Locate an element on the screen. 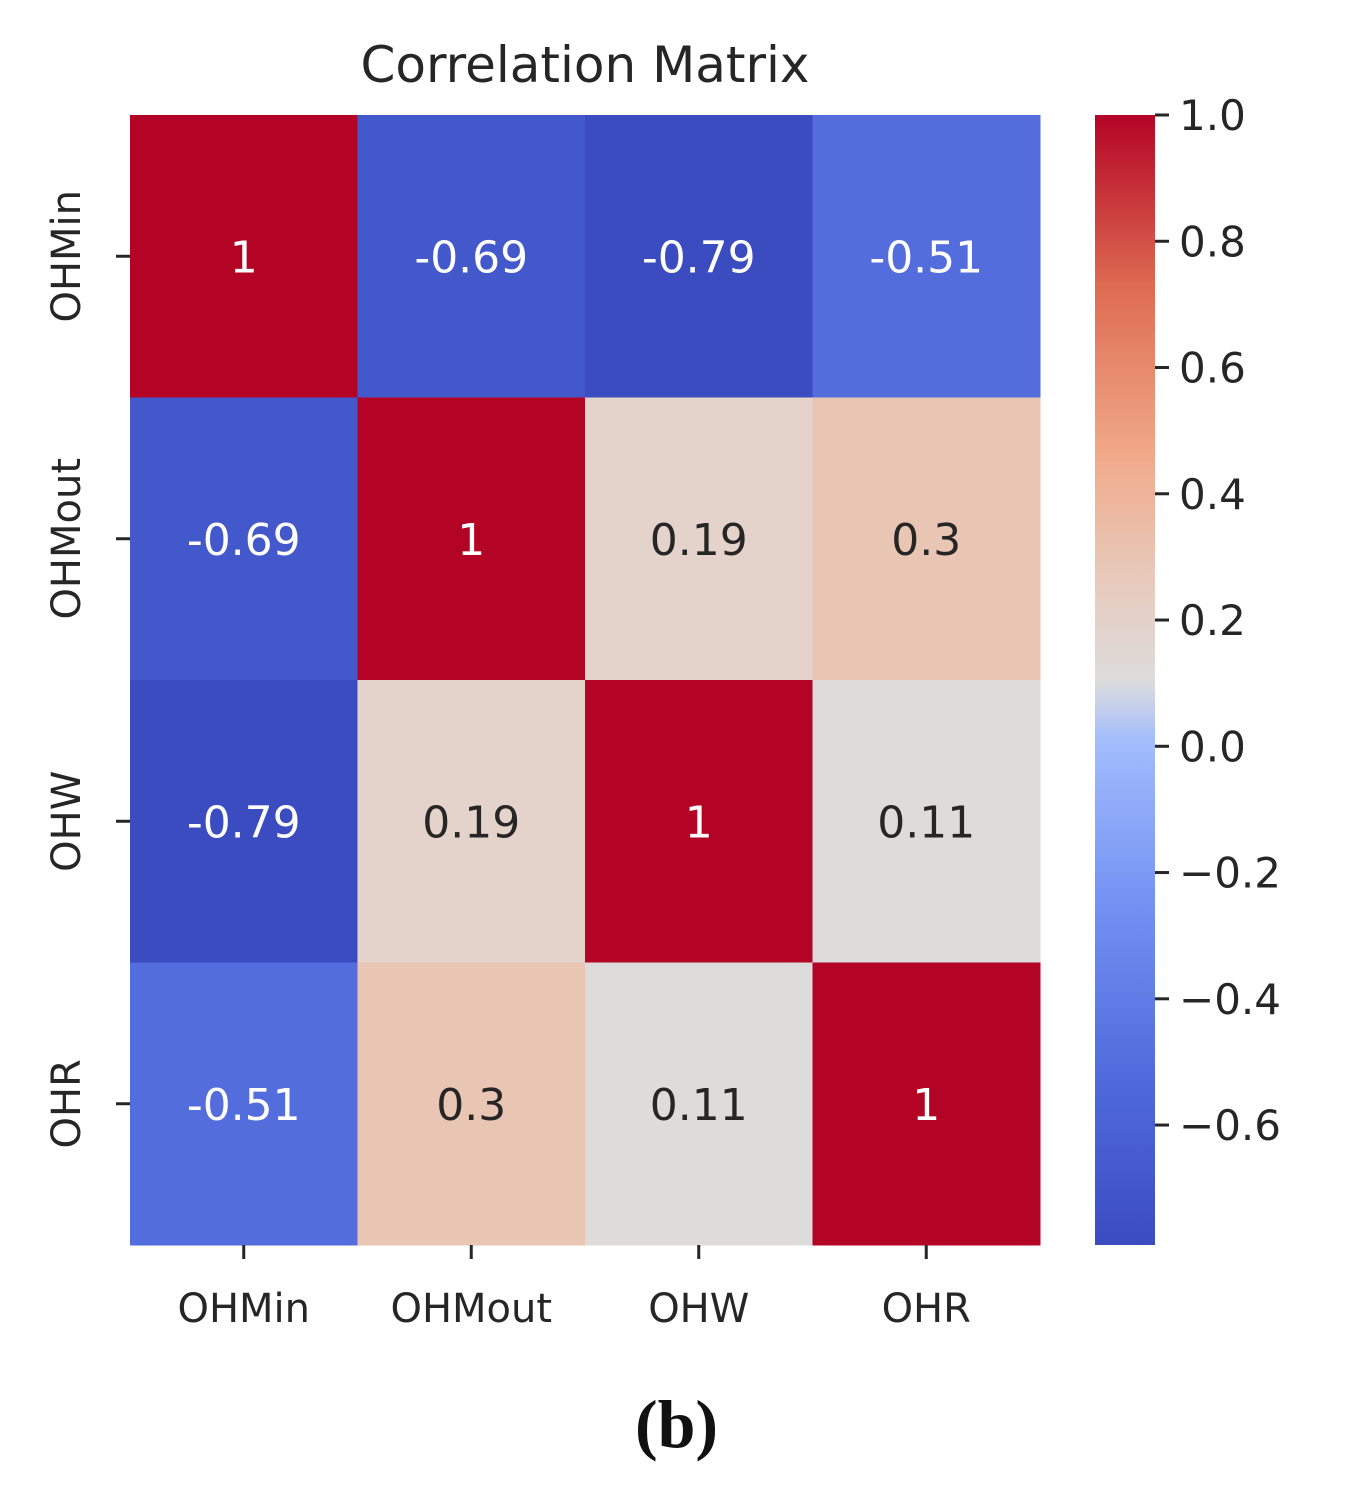  row-label: OHMout is located at coordinates (67, 539).